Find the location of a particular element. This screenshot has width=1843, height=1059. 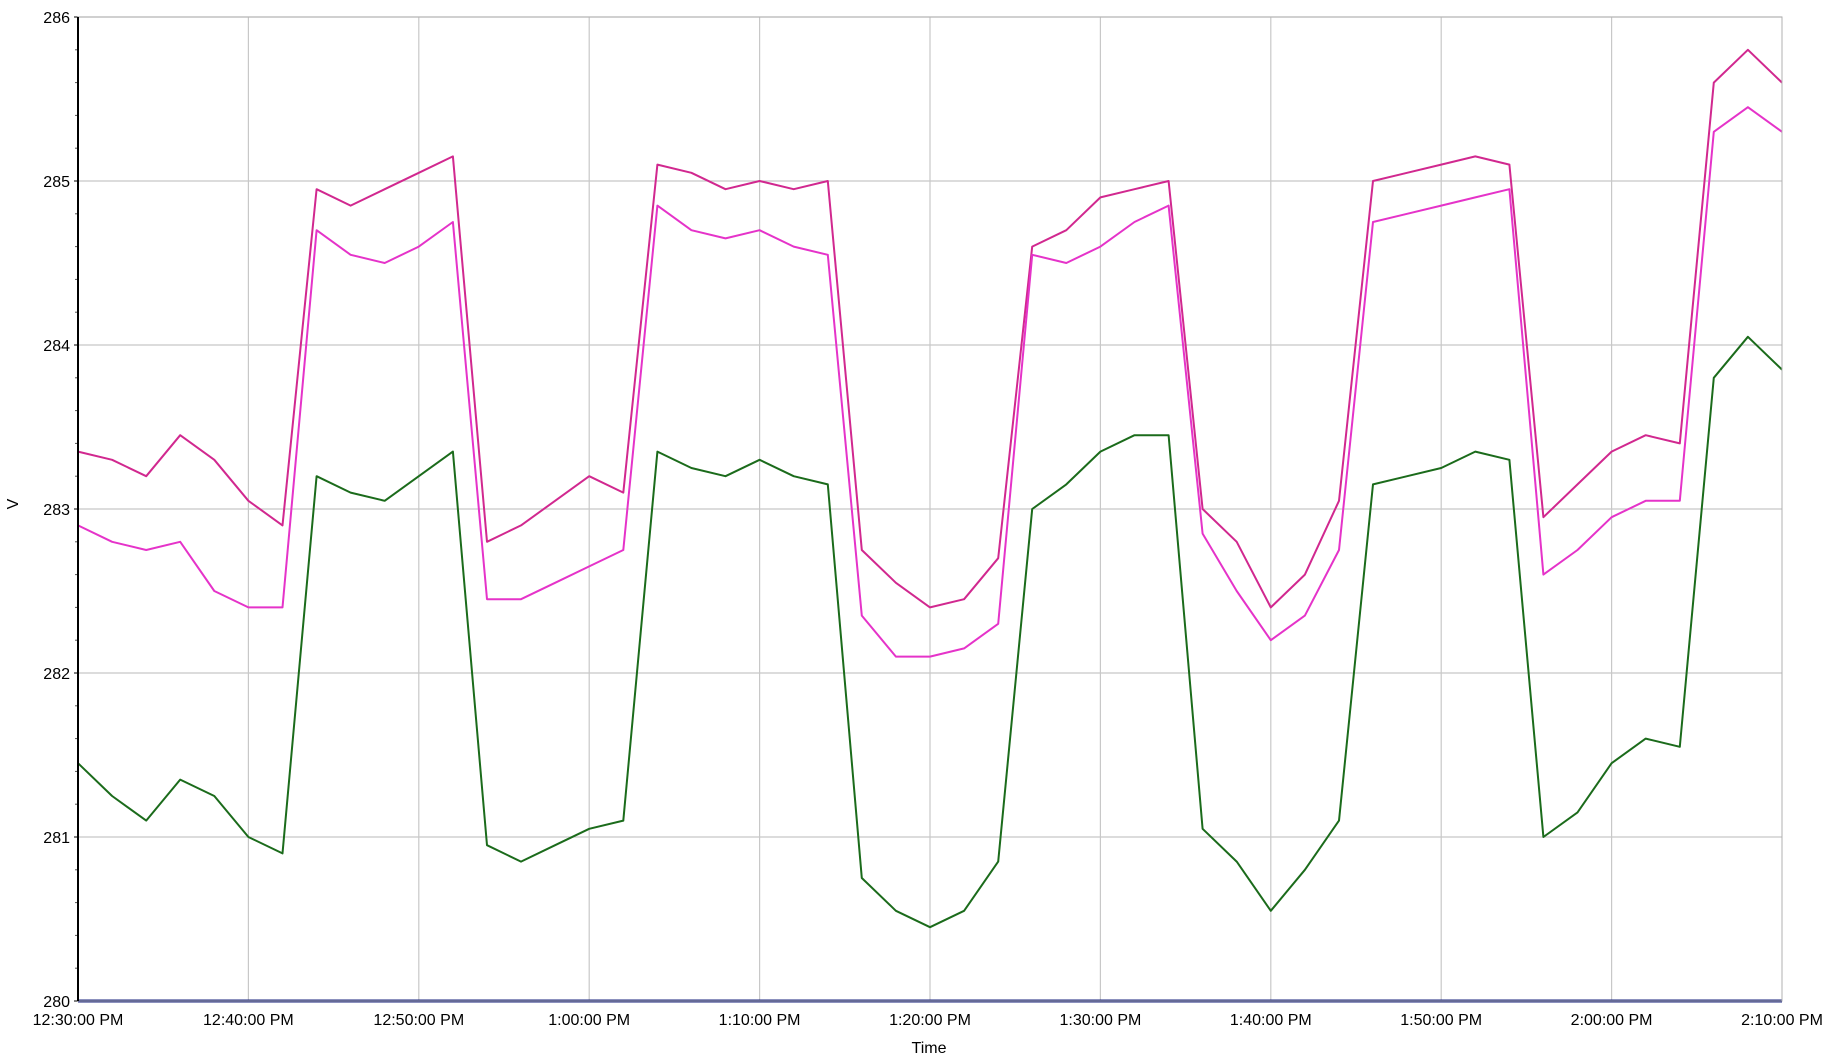

y-tick-label: 281 is located at coordinates (56, 838).